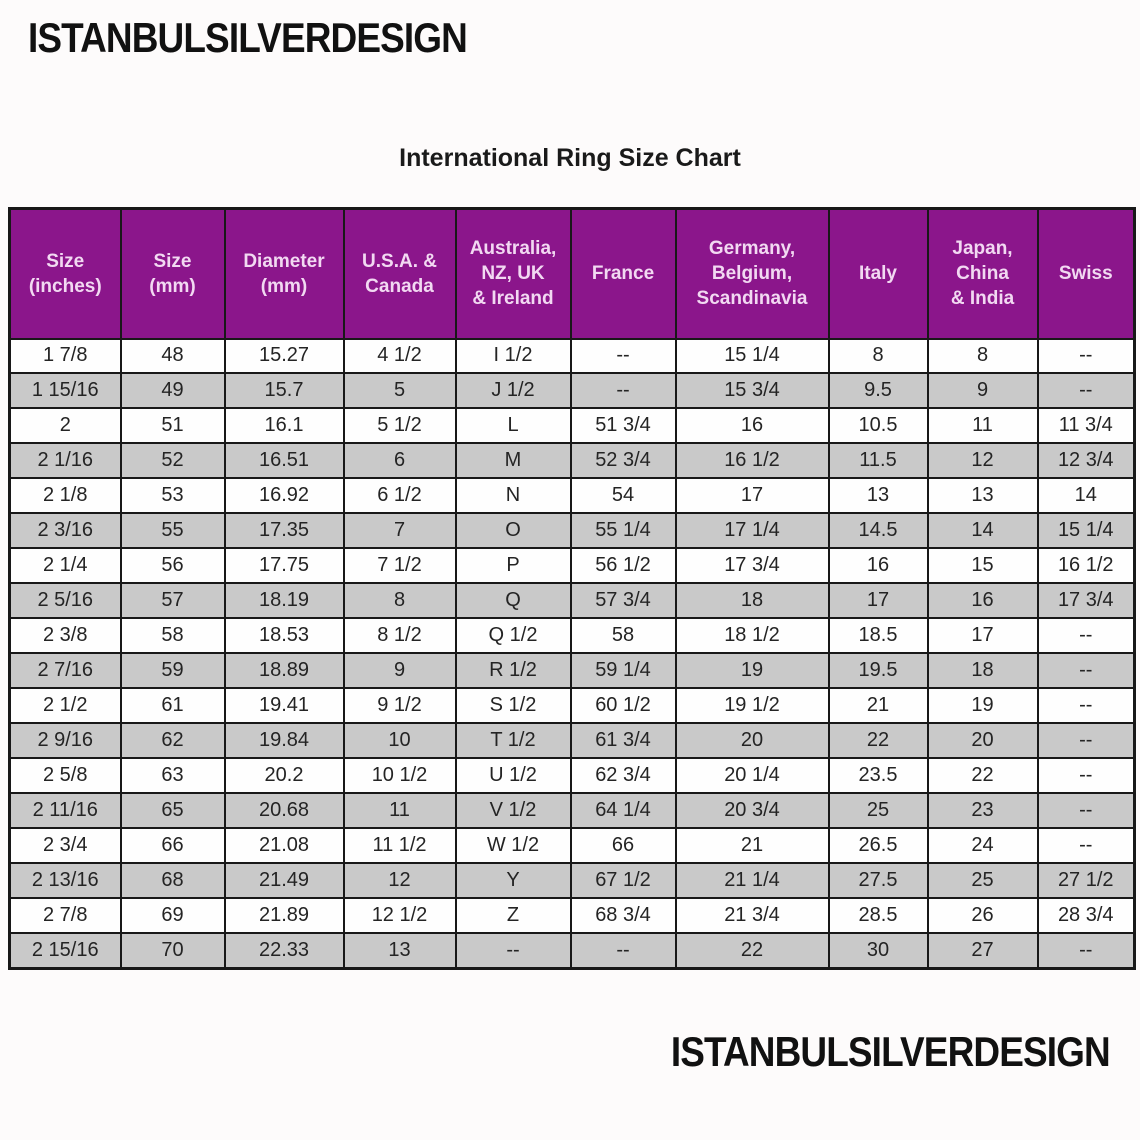 This screenshot has width=1140, height=1140. Describe the element at coordinates (399, 531) in the screenshot. I see `table-cell: 7` at that location.